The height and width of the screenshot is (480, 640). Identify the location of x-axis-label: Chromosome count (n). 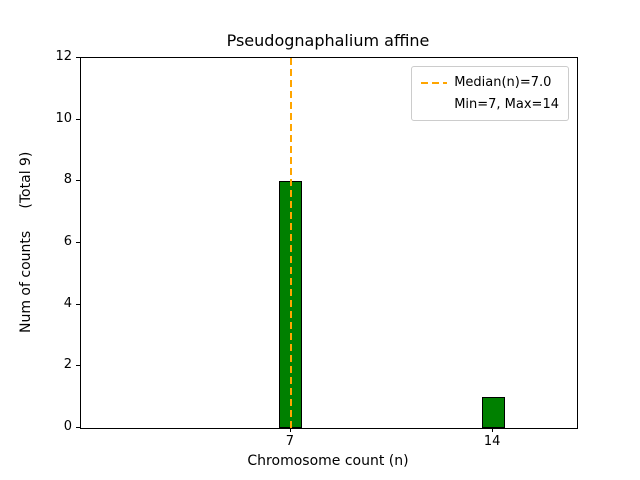
(328, 461).